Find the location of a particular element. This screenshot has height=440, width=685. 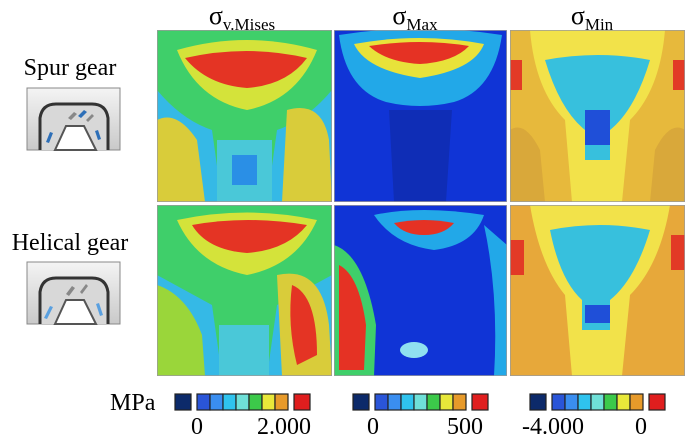

scale-max: 500 is located at coordinates (465, 427).